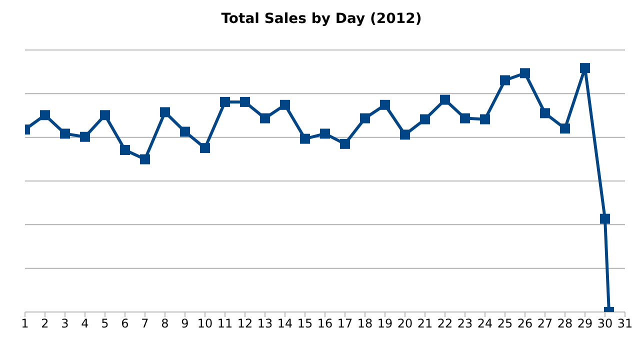 Image resolution: width=643 pixels, height=338 pixels. Describe the element at coordinates (145, 323) in the screenshot. I see `x-tick-label: 7` at that location.